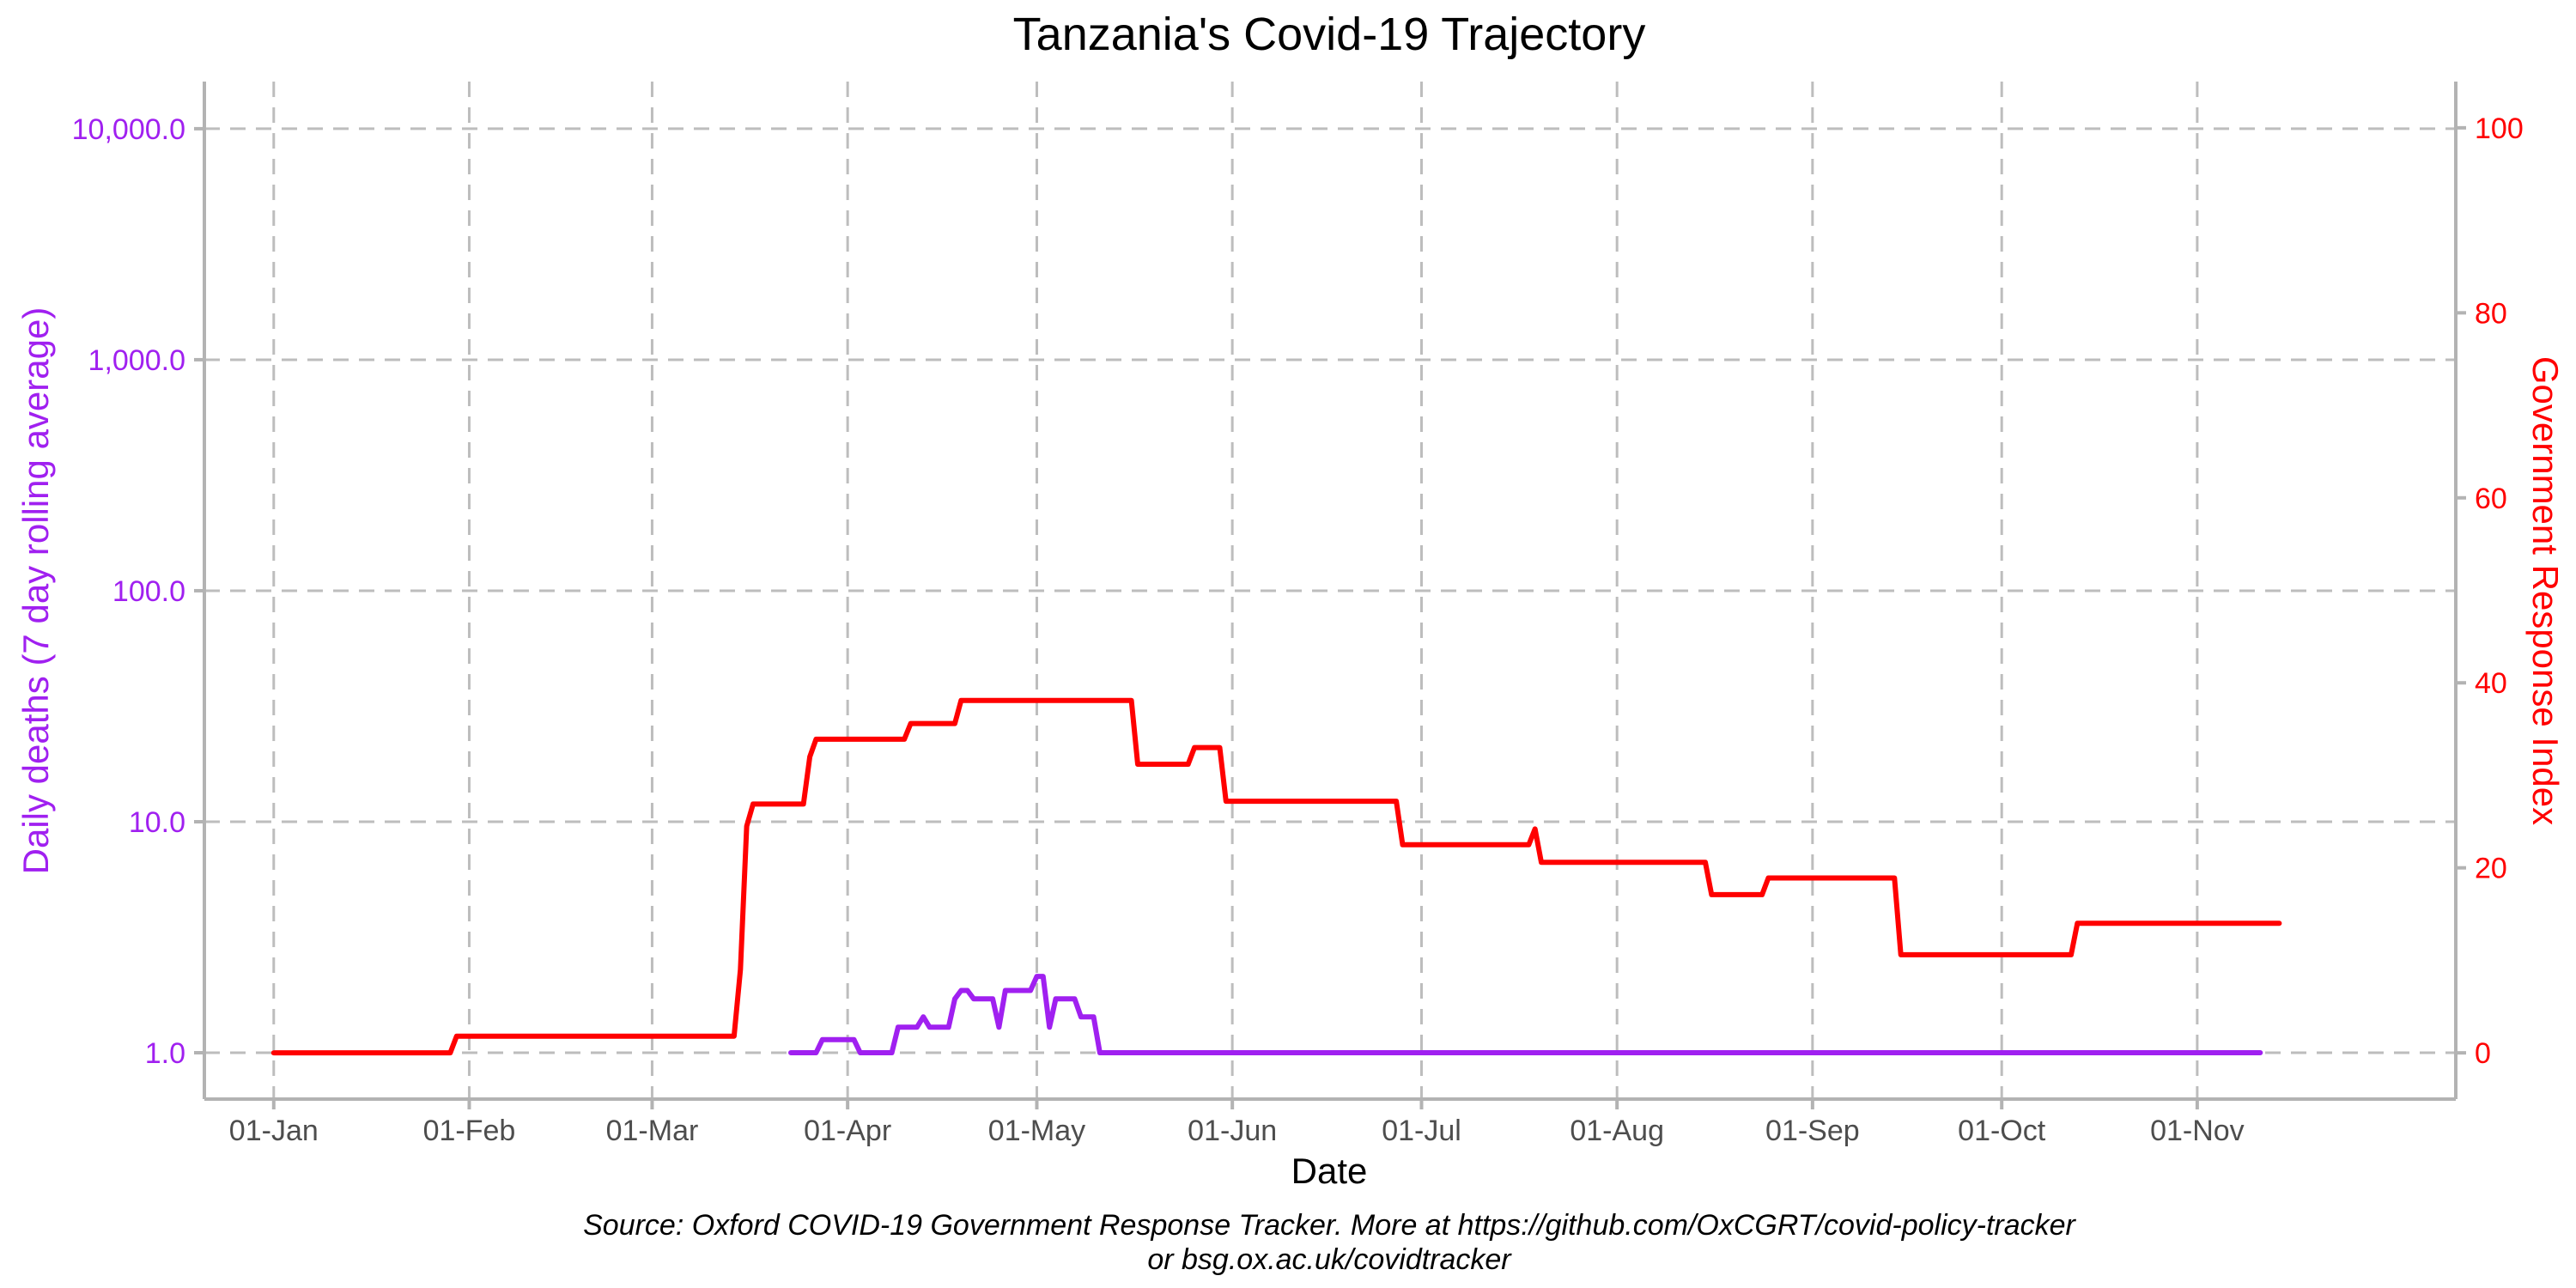  What do you see at coordinates (1036, 1131) in the screenshot?
I see `x-tick-label: 01-May` at bounding box center [1036, 1131].